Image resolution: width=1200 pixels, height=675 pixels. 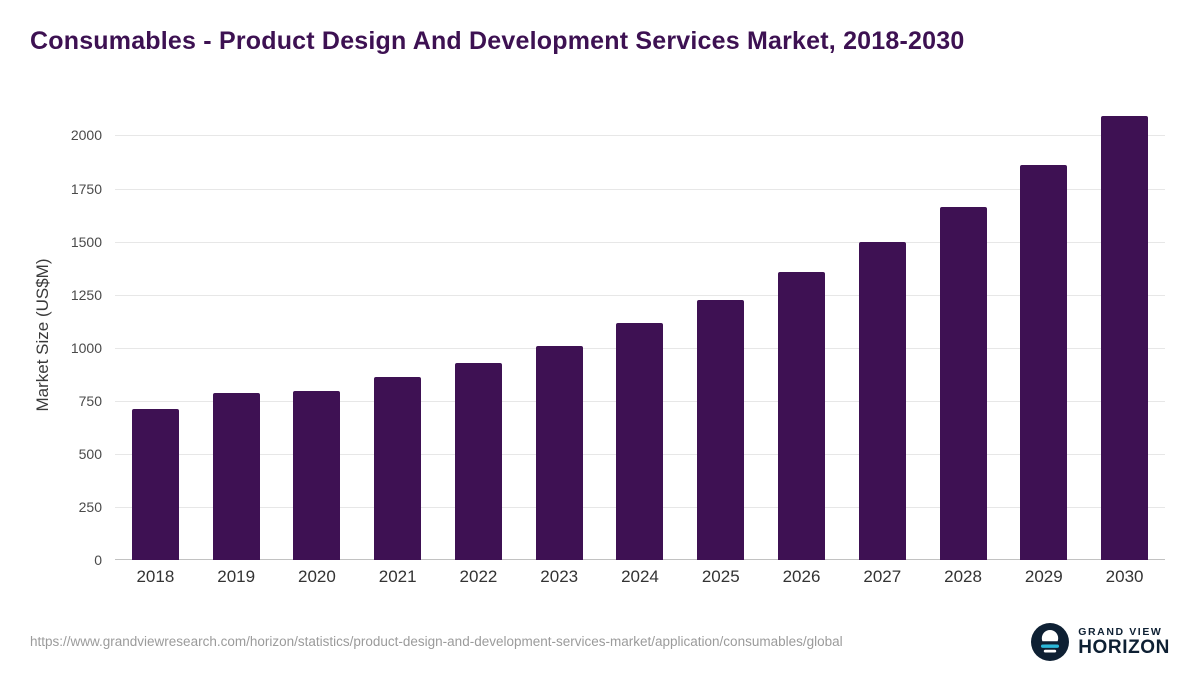 What do you see at coordinates (720, 576) in the screenshot?
I see `x-tick-label-2025: 2025` at bounding box center [720, 576].